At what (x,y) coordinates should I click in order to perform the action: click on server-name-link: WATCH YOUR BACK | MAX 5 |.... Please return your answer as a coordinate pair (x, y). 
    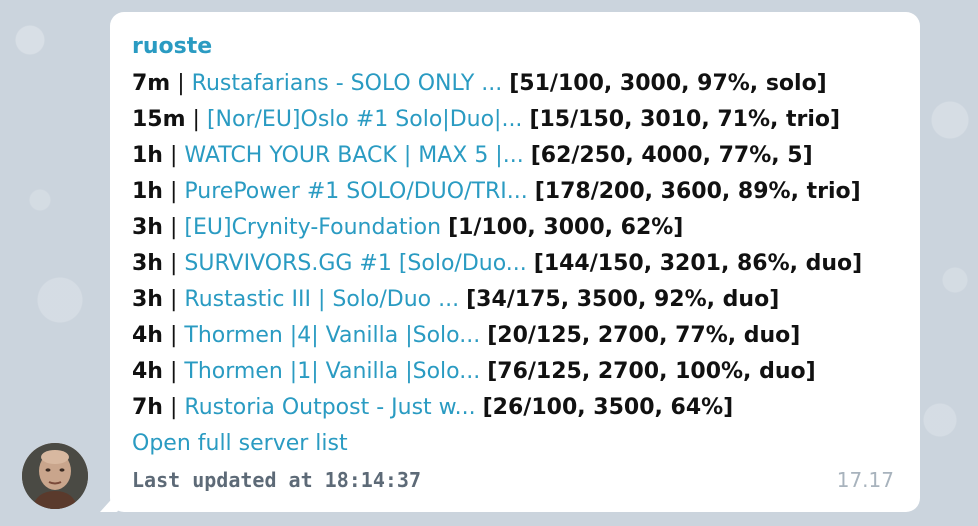
    Looking at the image, I should click on (354, 155).